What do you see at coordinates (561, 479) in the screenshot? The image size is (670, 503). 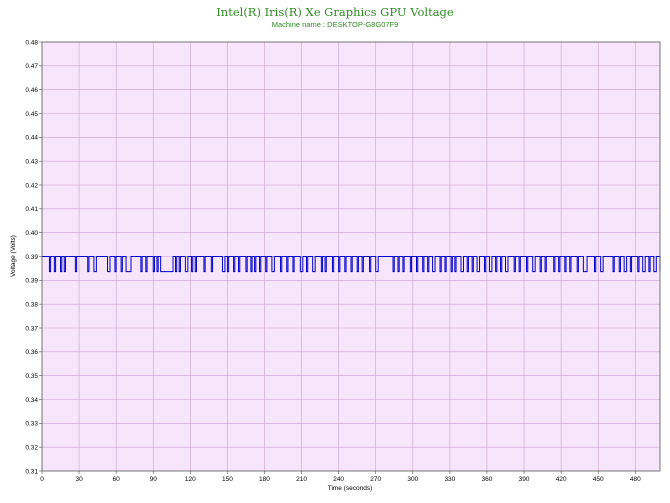 I see `x-tick-label: 420` at bounding box center [561, 479].